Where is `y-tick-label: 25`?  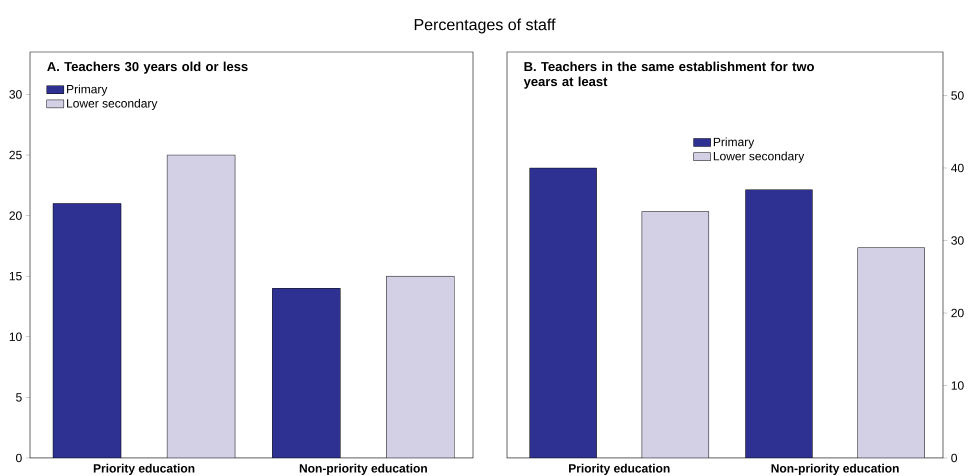 y-tick-label: 25 is located at coordinates (15, 155).